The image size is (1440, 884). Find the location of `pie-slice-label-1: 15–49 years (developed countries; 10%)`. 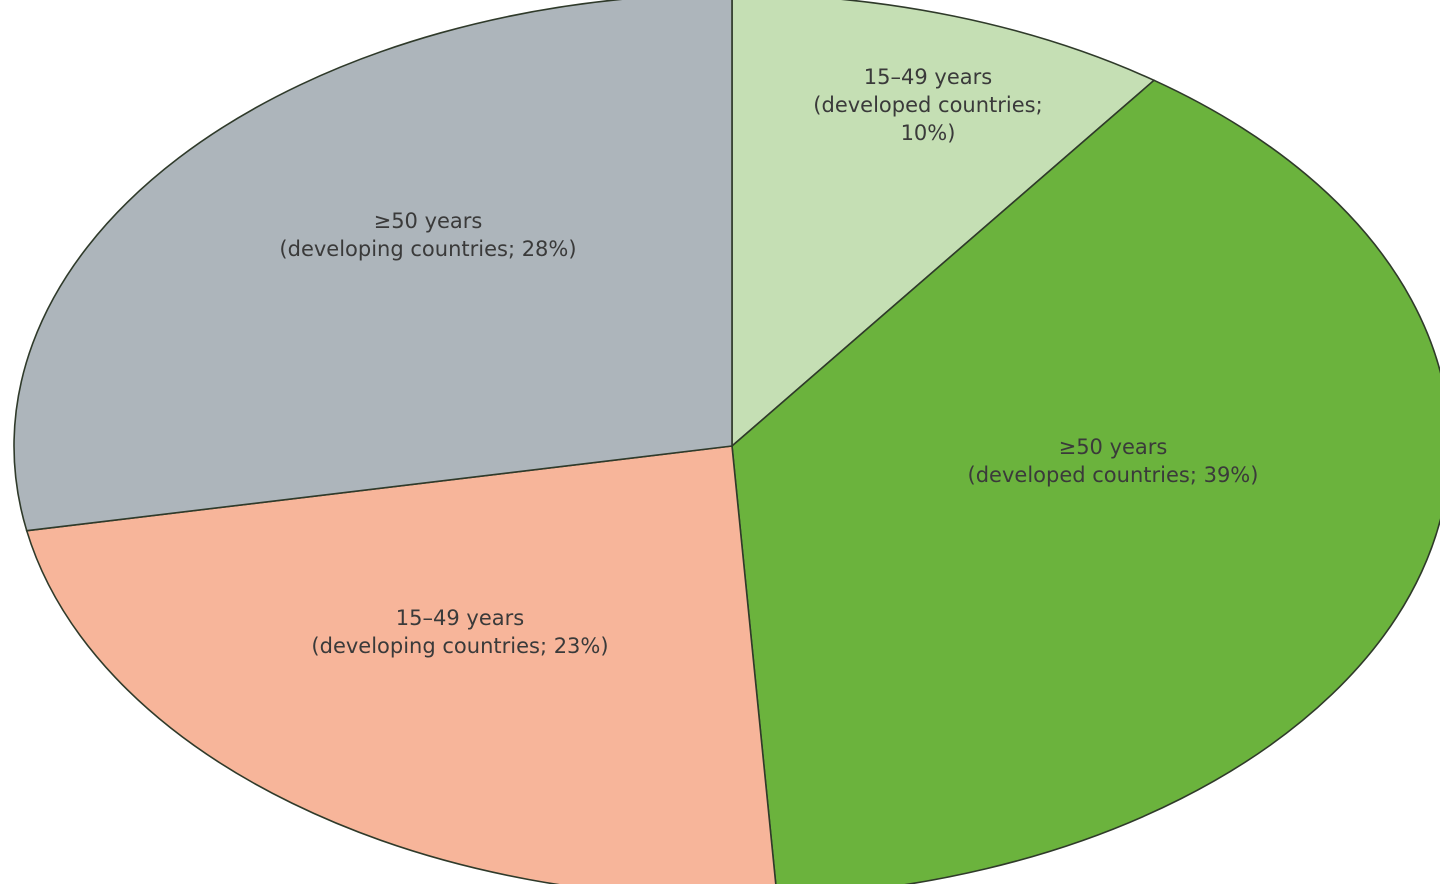

pie-slice-label-1: 15–49 years (developed countries; 10%) is located at coordinates (927, 105).